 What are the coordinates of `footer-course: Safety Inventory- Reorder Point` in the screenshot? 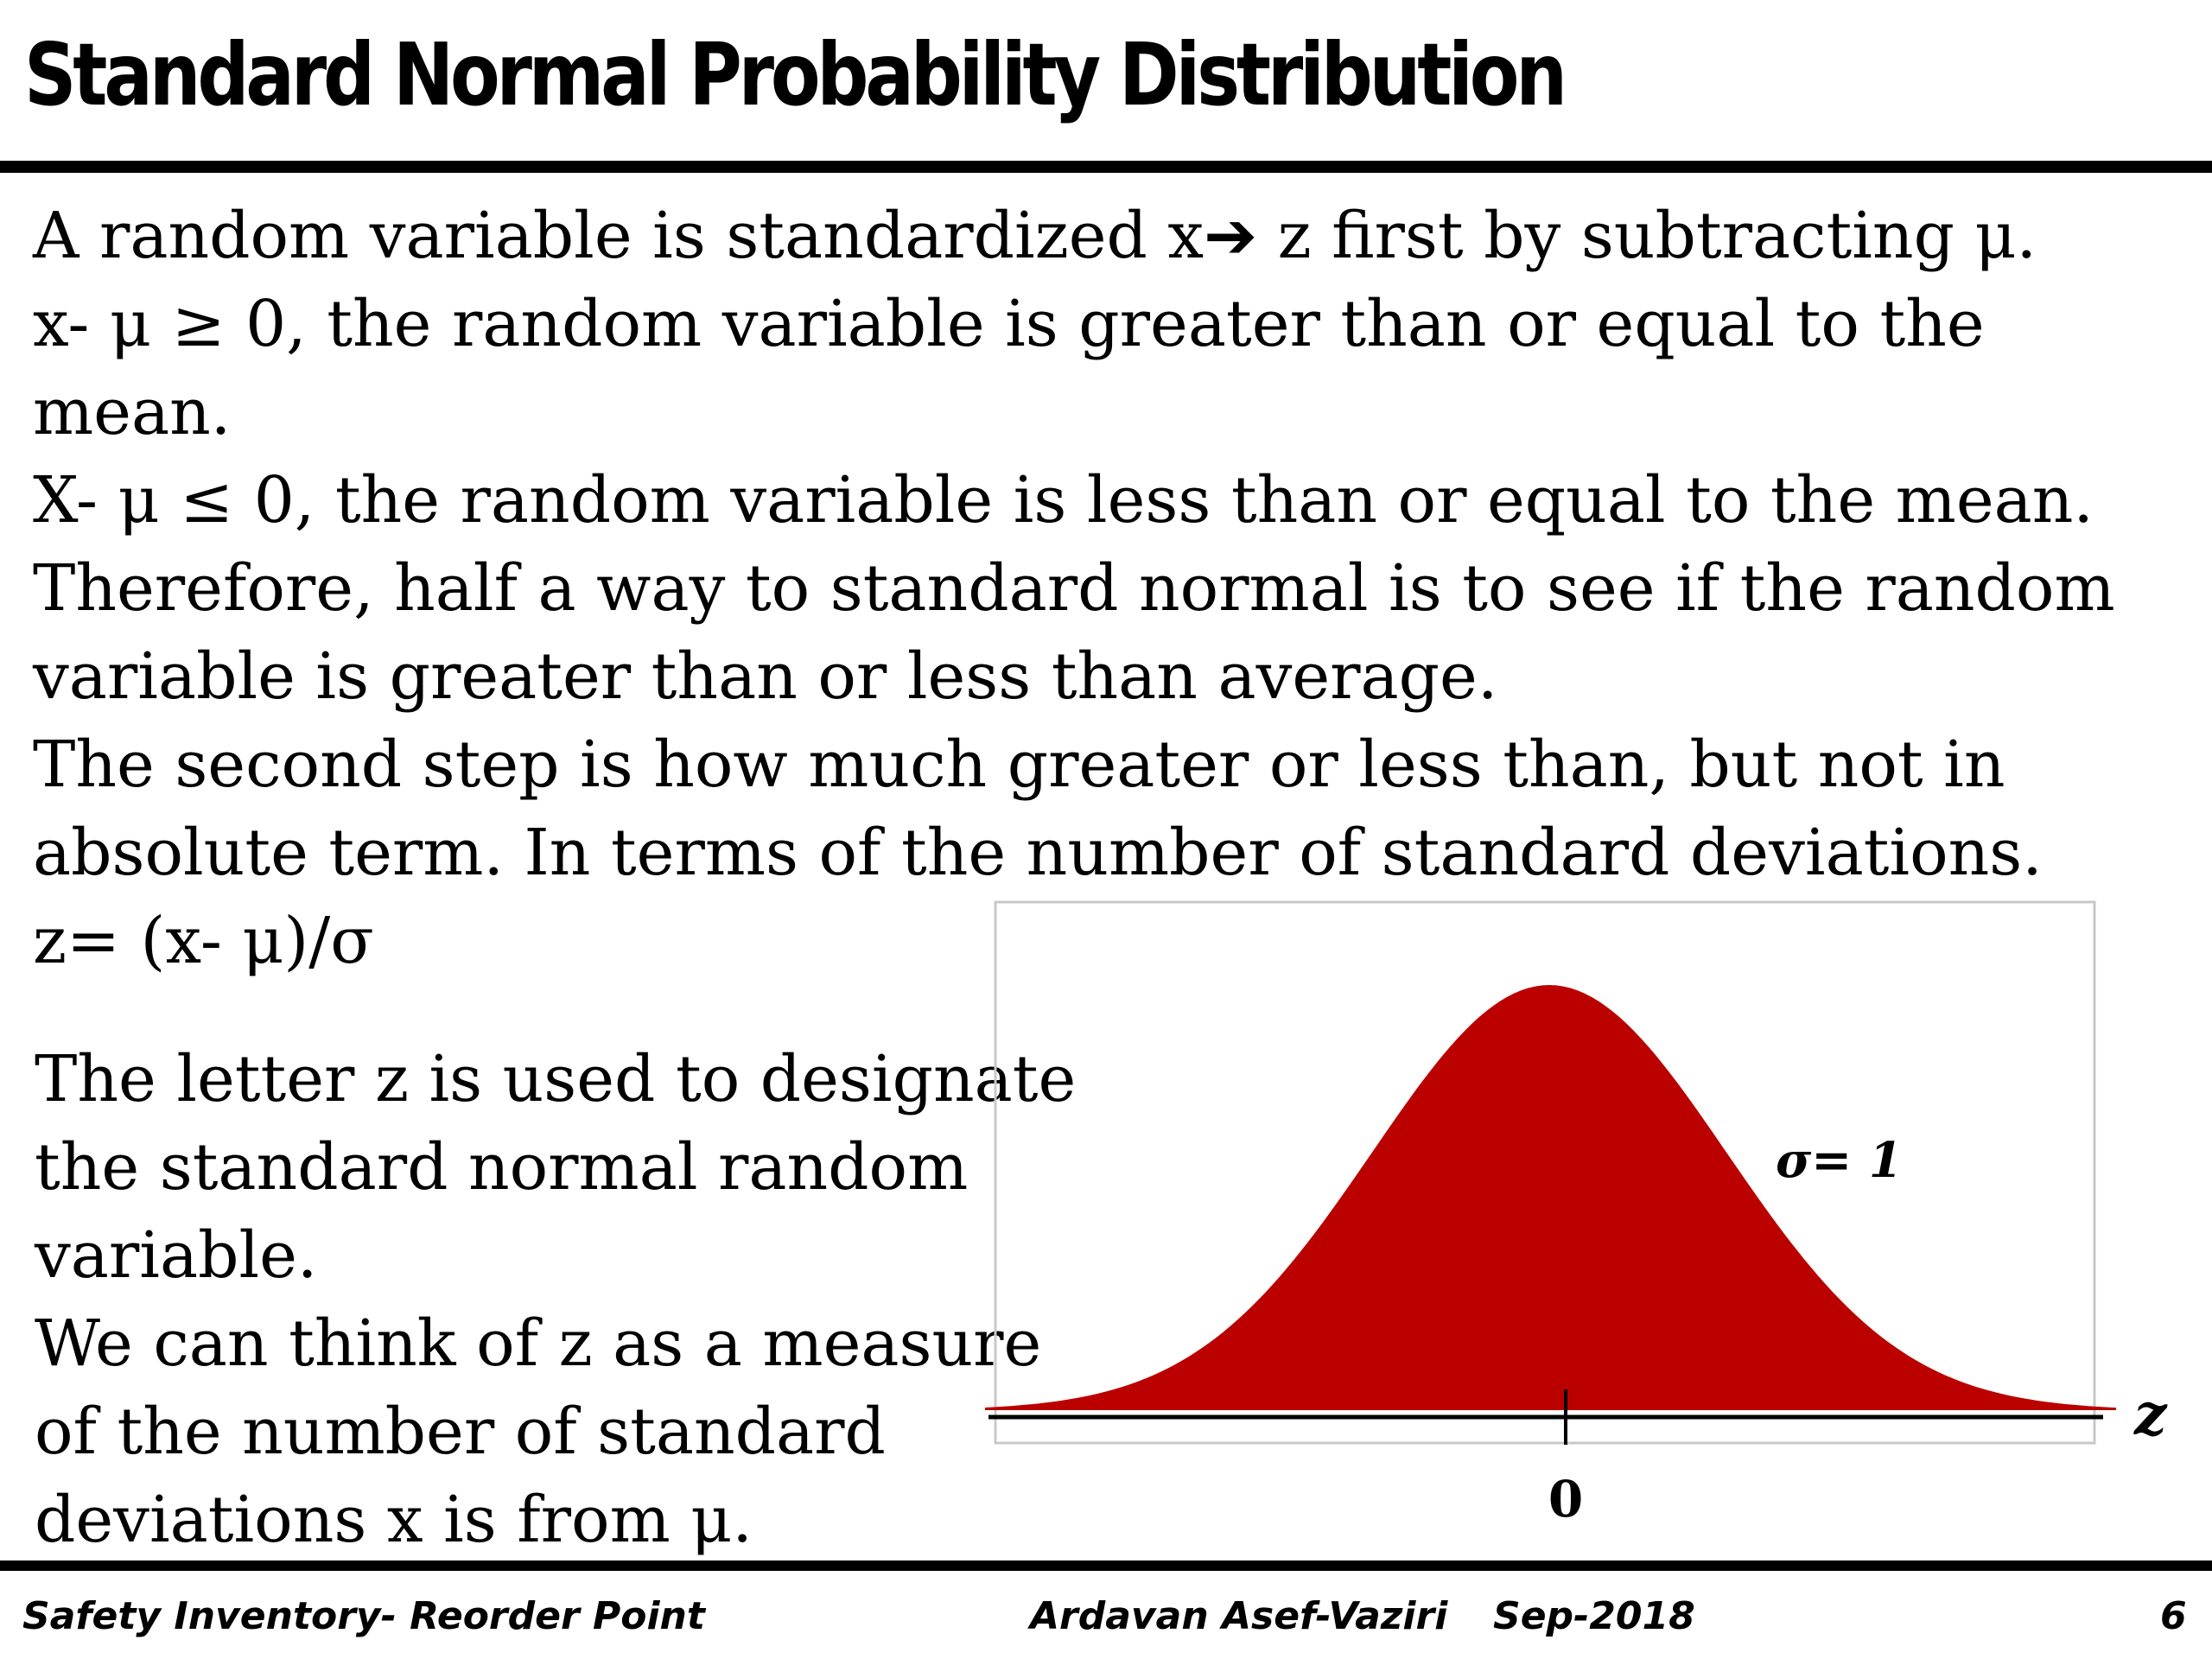 It's located at (363, 1616).